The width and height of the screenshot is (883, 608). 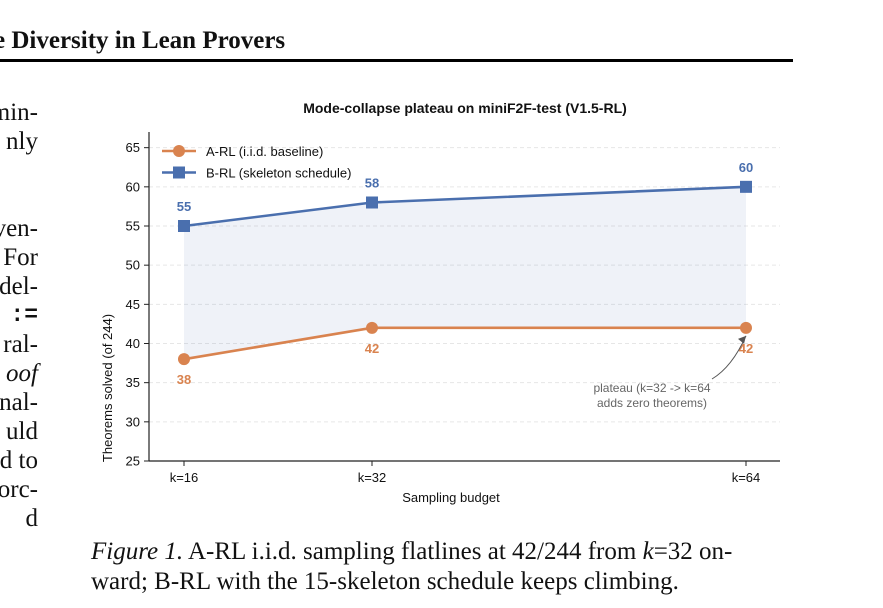 I want to click on body-text-line: orc-, so click(x=19, y=489).